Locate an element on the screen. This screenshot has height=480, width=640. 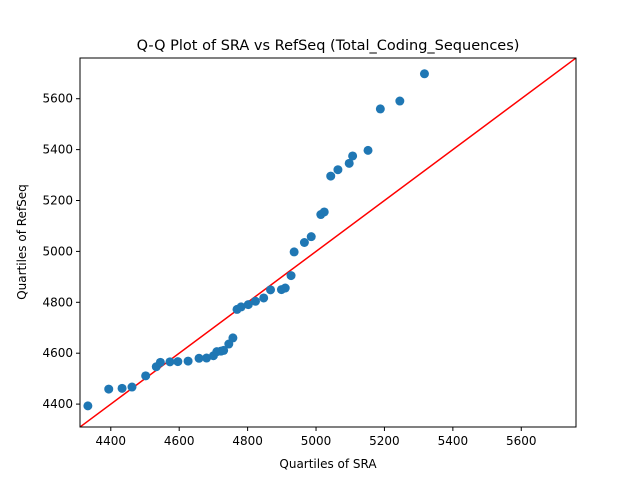
y-tick-label: 5200 is located at coordinates (57, 201).